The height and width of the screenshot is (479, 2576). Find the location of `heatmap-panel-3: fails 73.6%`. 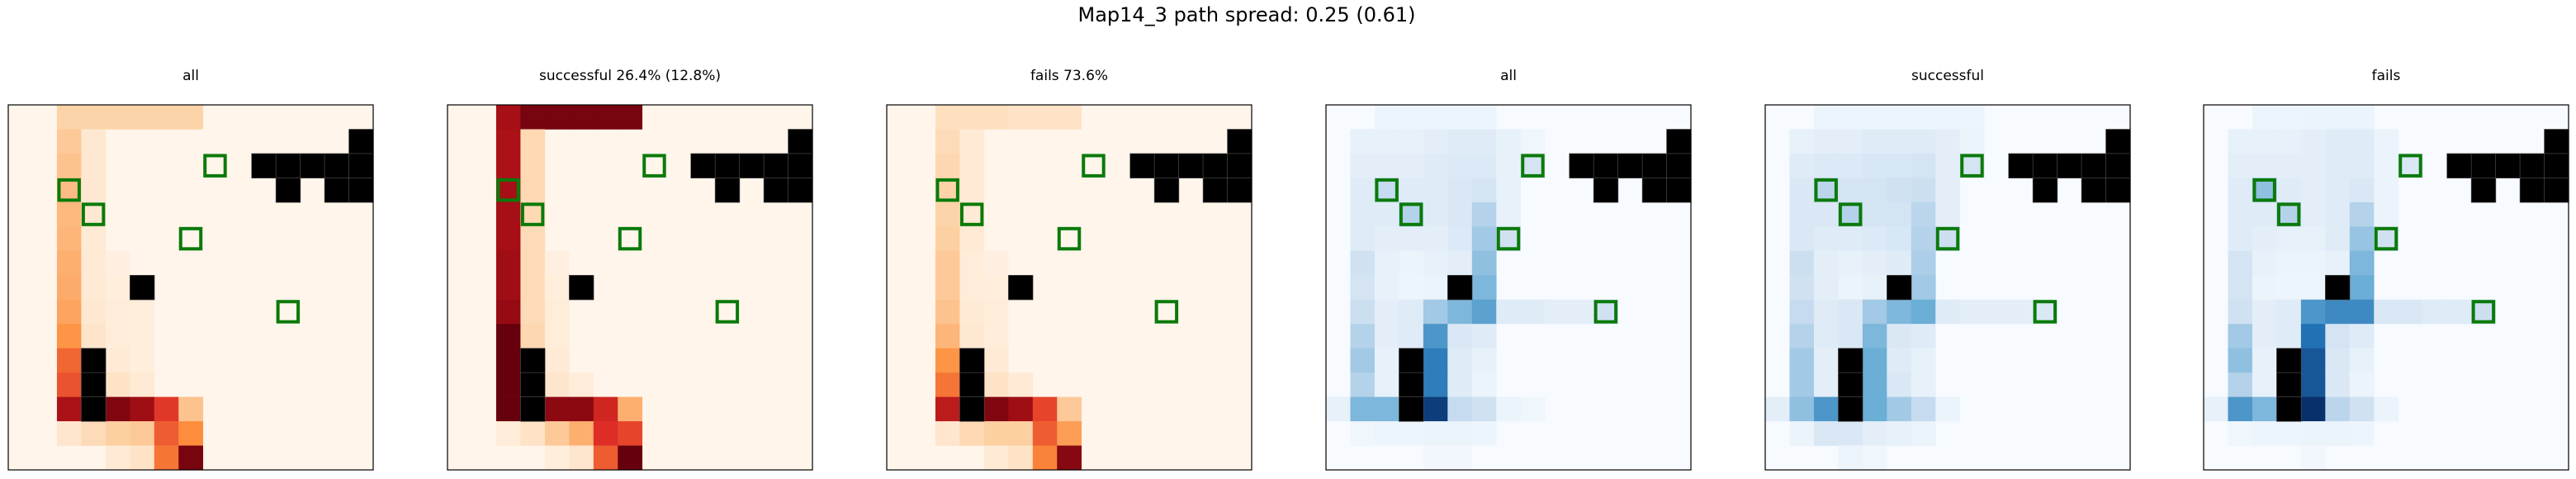

heatmap-panel-3: fails 73.6% is located at coordinates (1069, 269).